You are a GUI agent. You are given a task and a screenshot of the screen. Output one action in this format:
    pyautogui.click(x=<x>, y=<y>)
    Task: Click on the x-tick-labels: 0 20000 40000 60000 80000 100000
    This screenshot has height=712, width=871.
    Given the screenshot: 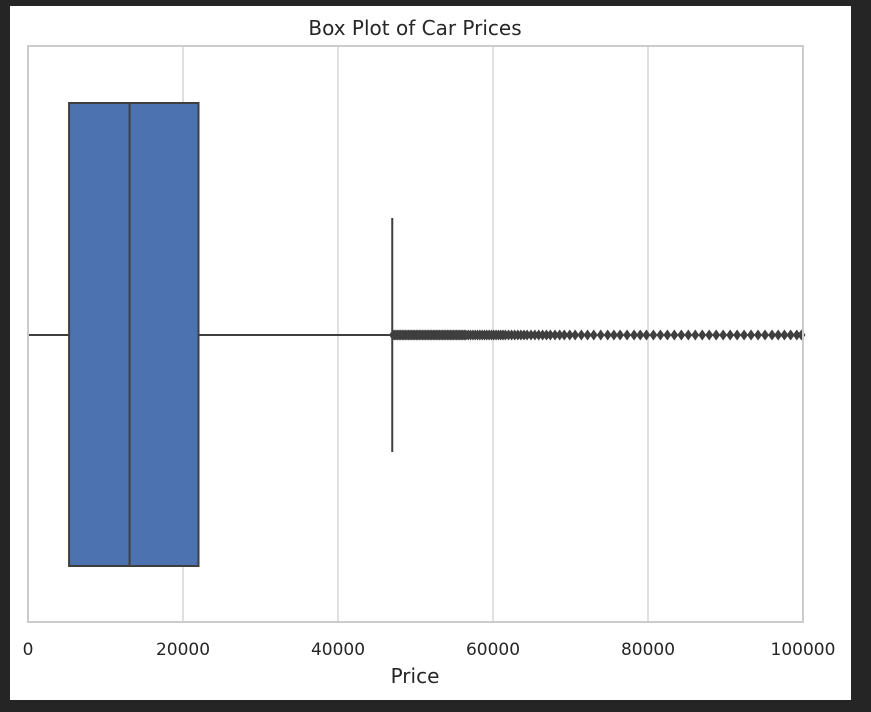 What is the action you would take?
    pyautogui.click(x=429, y=650)
    